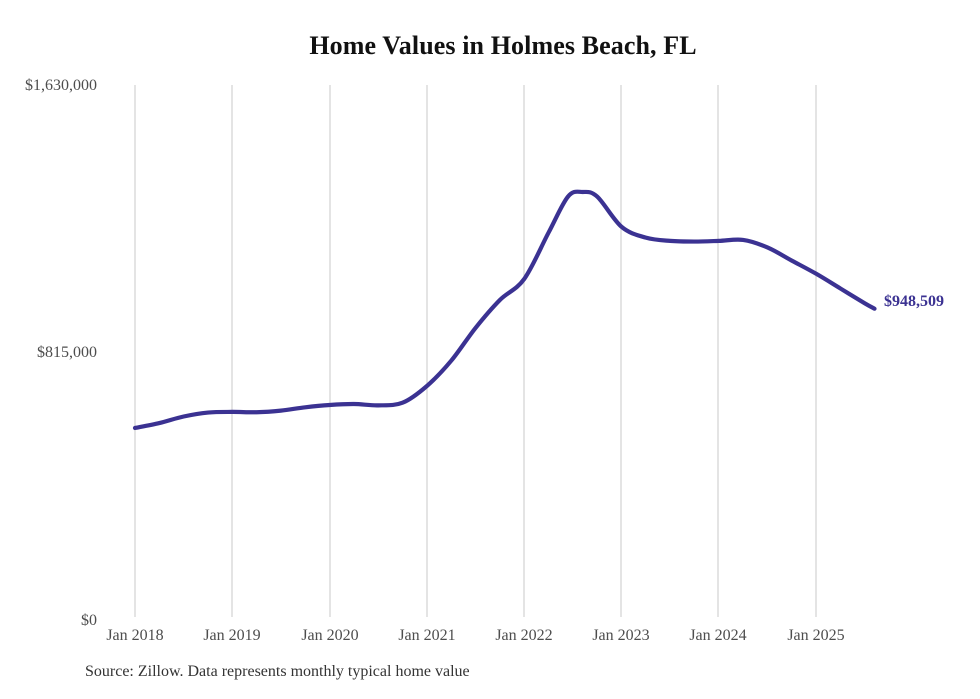 This screenshot has height=699, width=980. Describe the element at coordinates (232, 635) in the screenshot. I see `x-tick-label-jan-2019: Jan 2019` at that location.